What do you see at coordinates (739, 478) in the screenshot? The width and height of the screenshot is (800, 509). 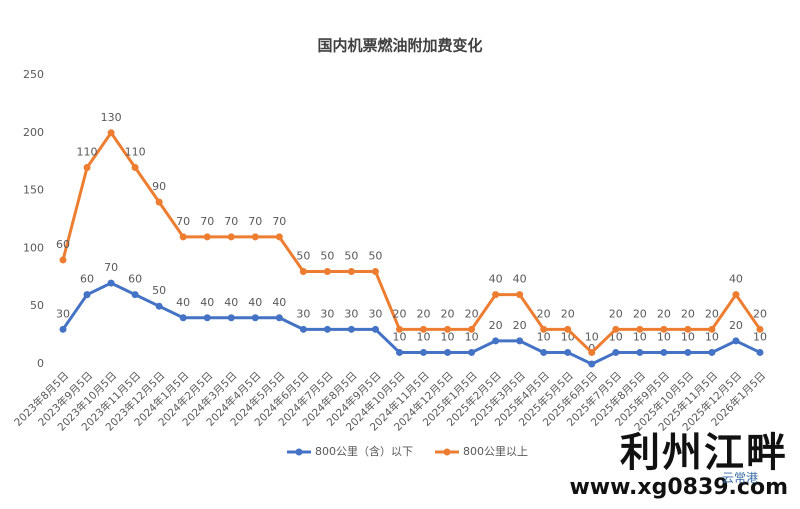 I see `watermark-corner: 云常港` at bounding box center [739, 478].